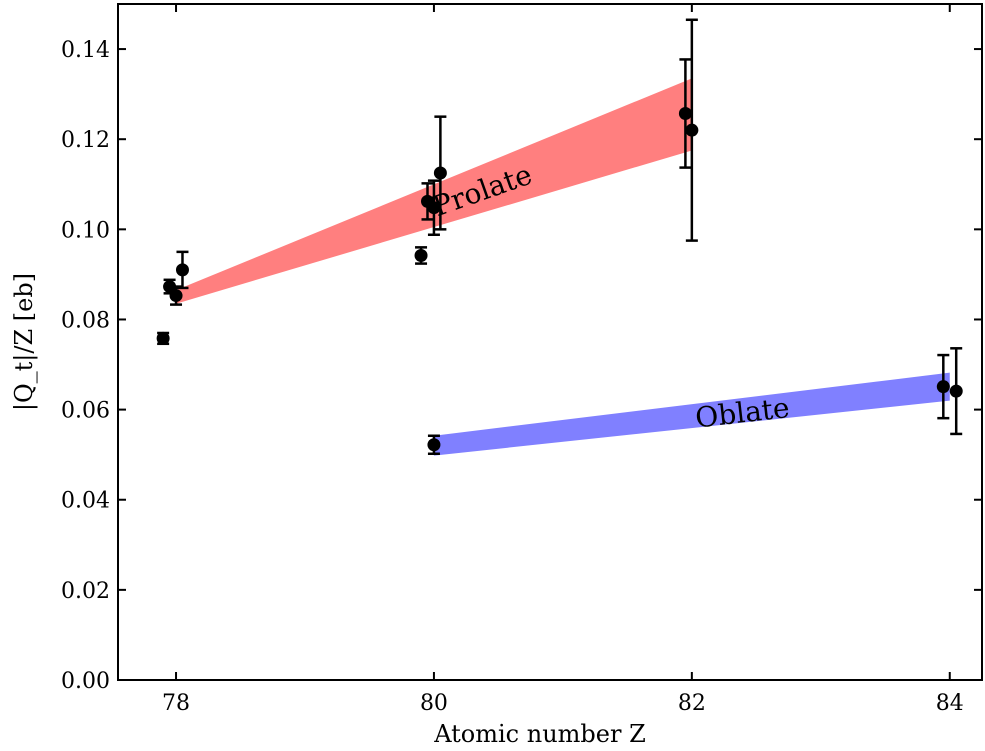 This screenshot has width=985, height=751. I want to click on band-label-oblate: Oblate, so click(743, 413).